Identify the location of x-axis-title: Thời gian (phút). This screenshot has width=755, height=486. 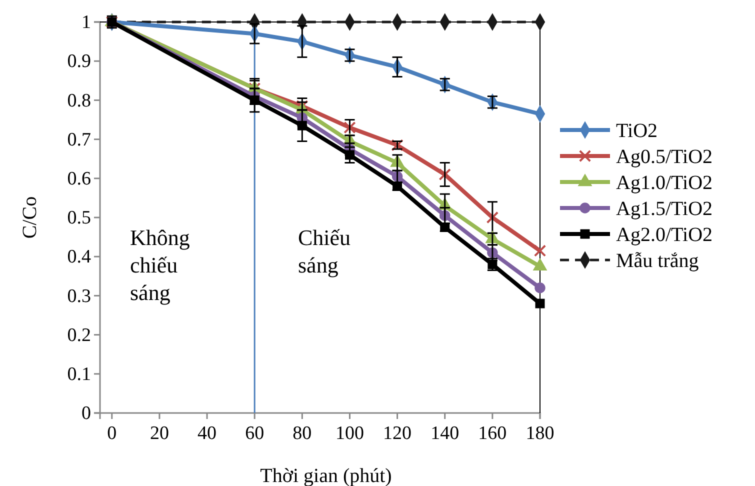
(326, 475).